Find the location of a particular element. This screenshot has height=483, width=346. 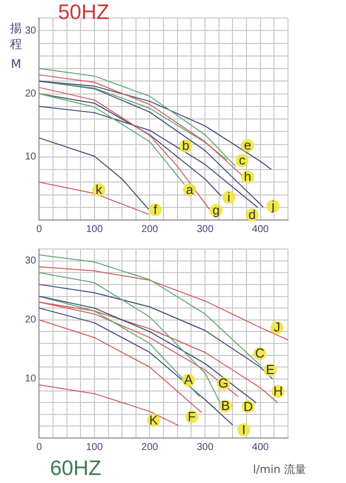

annotation: I is located at coordinates (244, 429).